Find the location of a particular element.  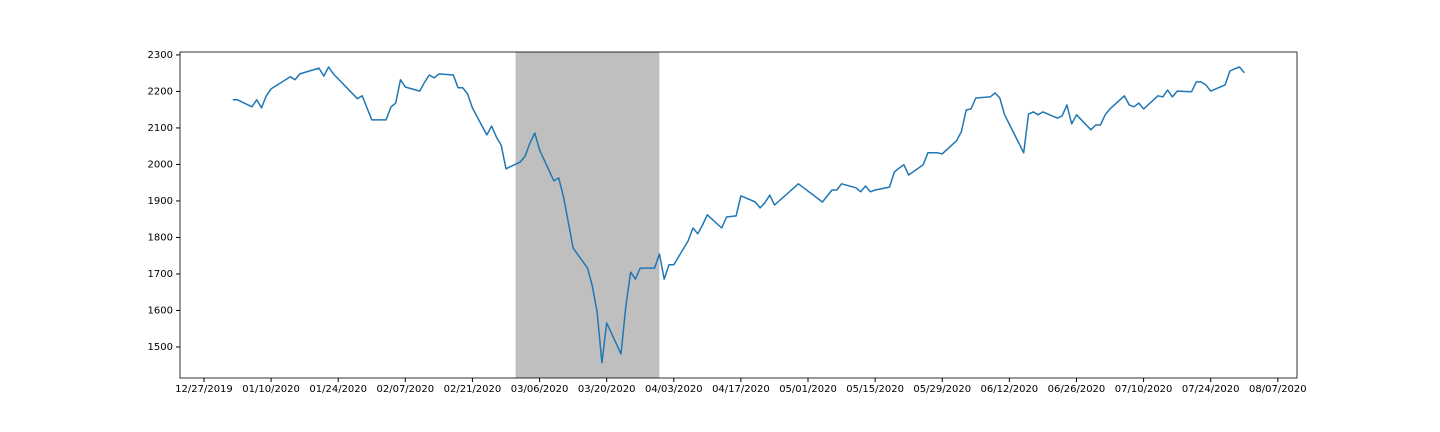

y-tick-label: 1500 is located at coordinates (160, 347).